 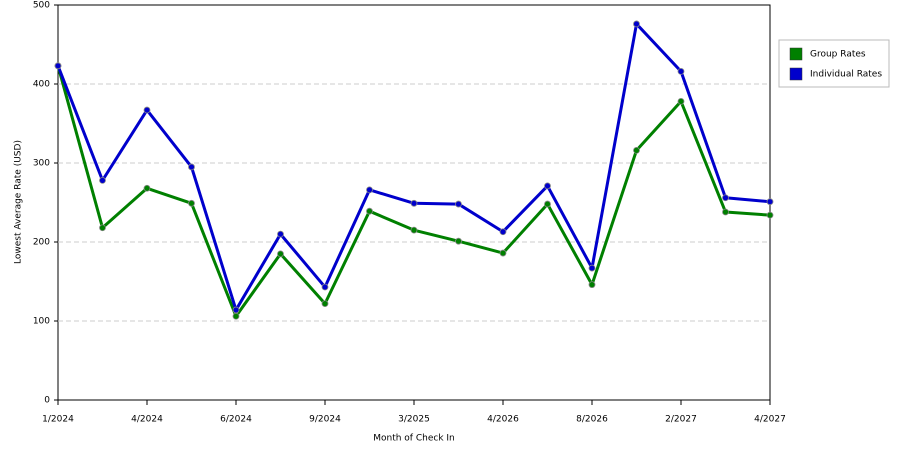 I want to click on y-tick-label: 0, so click(x=47, y=401).